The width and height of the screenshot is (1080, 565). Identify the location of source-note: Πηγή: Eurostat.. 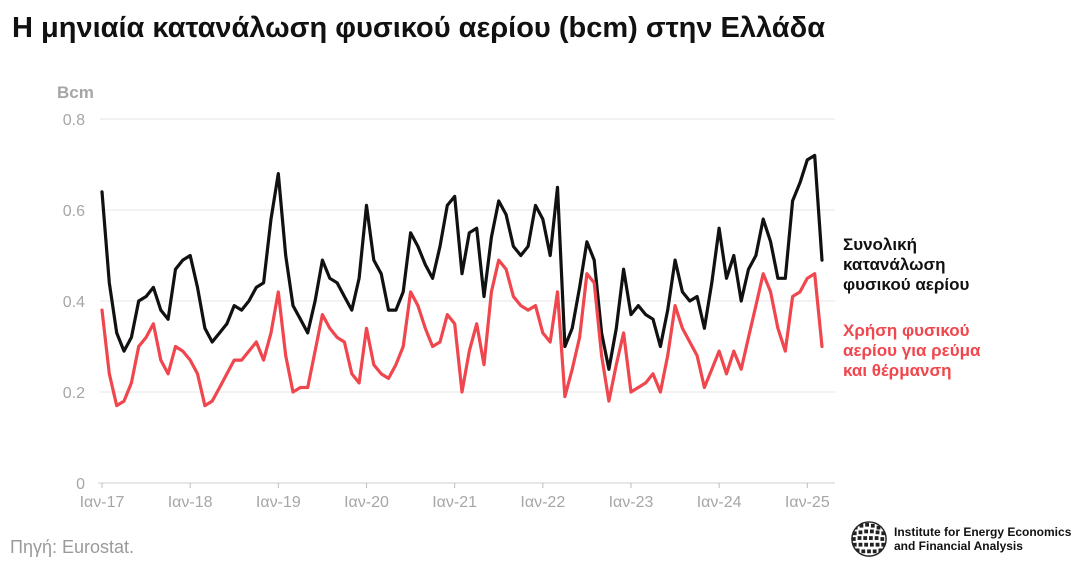
(72, 547).